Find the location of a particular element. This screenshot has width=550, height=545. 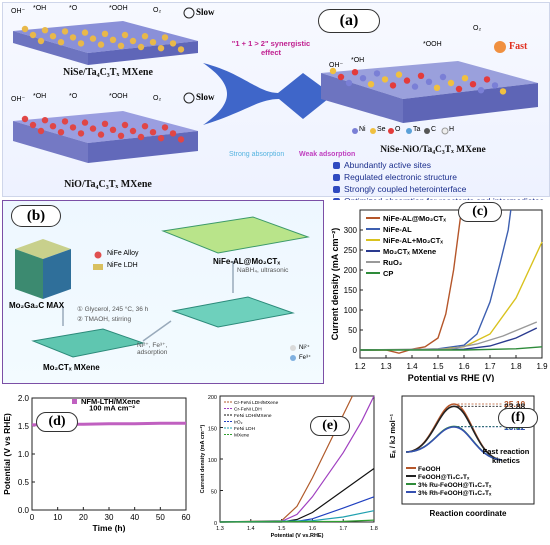

legend-label: FeOOH is located at coordinates (429, 469).